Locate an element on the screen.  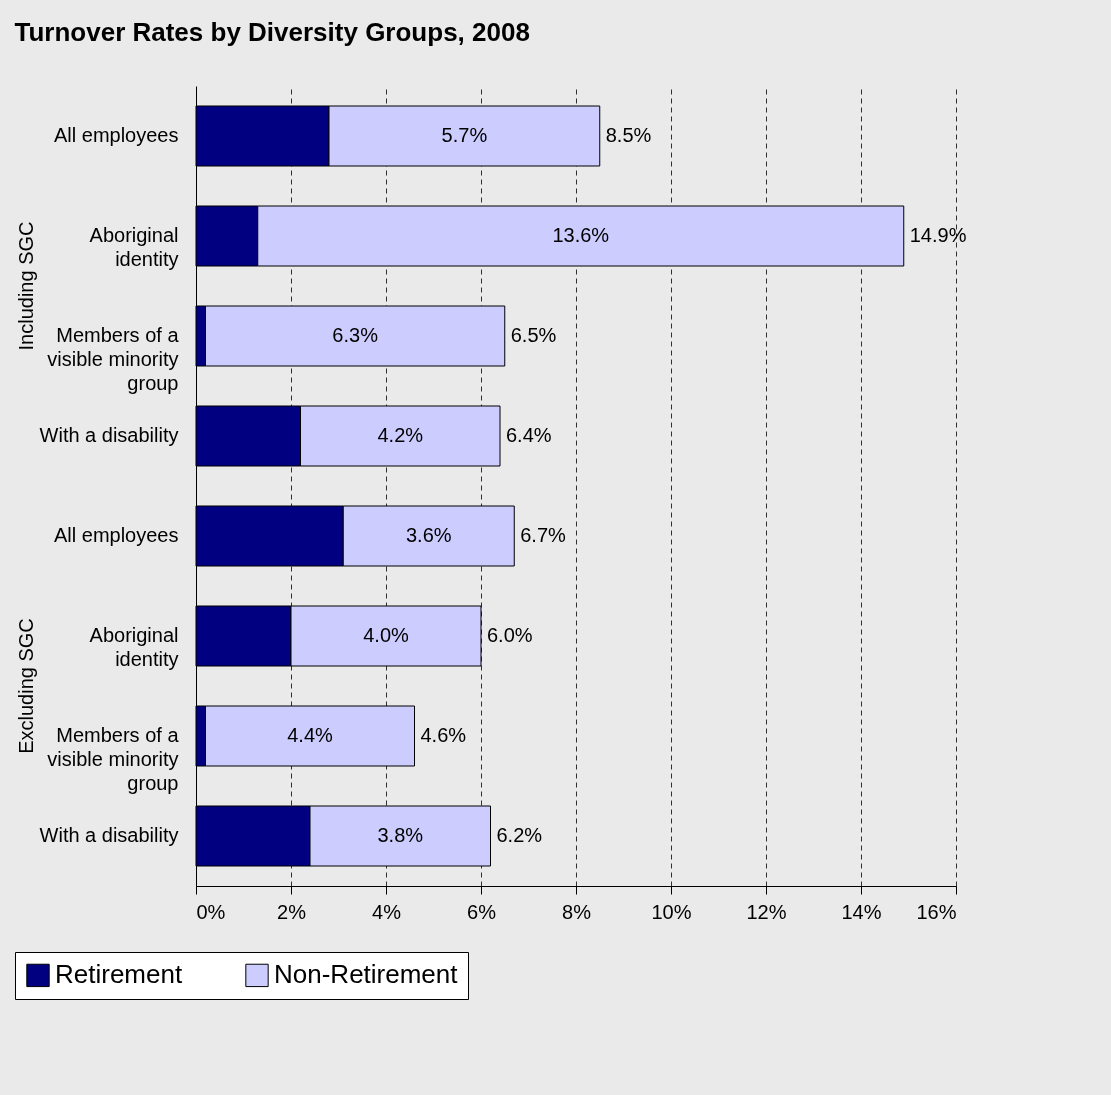
total-label: 14.9% is located at coordinates (938, 235).